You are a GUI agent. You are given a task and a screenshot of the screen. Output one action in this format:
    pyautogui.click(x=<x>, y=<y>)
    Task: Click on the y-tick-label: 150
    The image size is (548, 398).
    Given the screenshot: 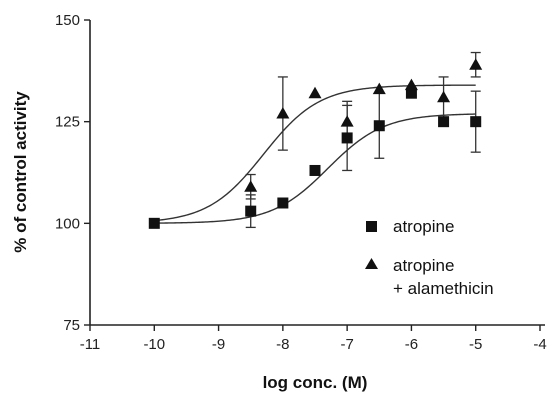 What is the action you would take?
    pyautogui.click(x=67, y=20)
    